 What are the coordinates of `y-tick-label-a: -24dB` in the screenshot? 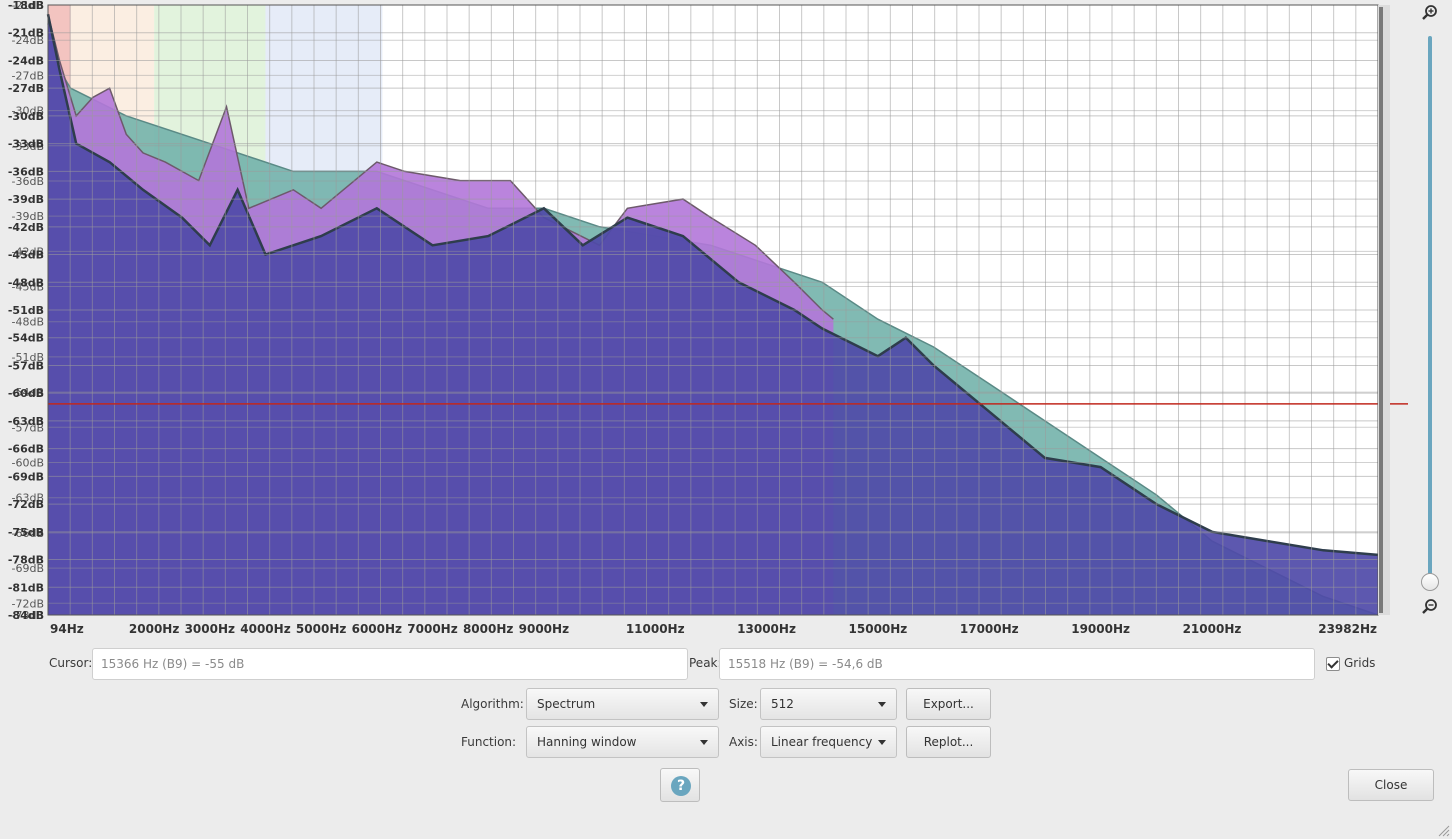 It's located at (26, 60).